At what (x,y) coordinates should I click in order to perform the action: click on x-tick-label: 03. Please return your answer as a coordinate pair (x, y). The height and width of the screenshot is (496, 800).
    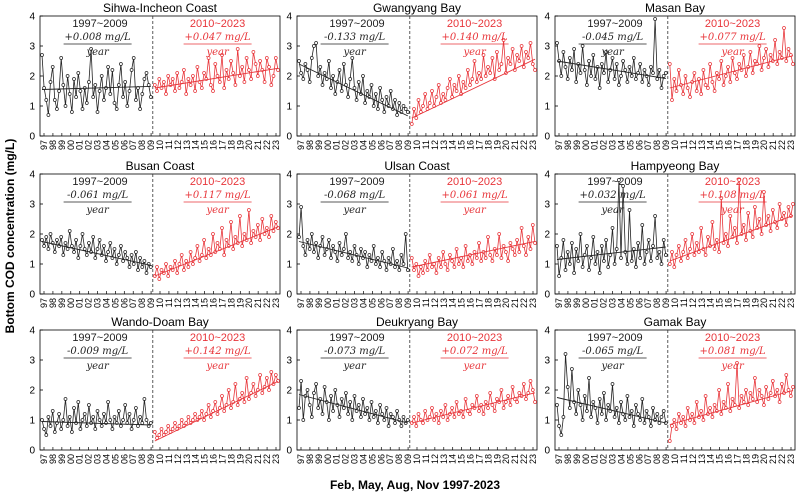
    Looking at the image, I should click on (613, 459).